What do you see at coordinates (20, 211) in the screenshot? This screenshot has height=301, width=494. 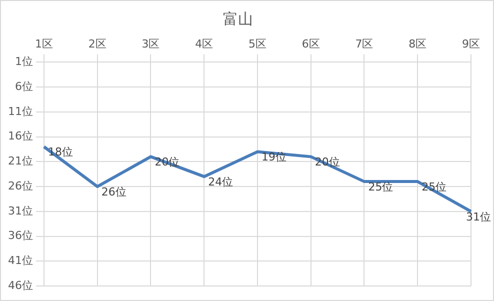 I see `y-tick-label: 31位` at bounding box center [20, 211].